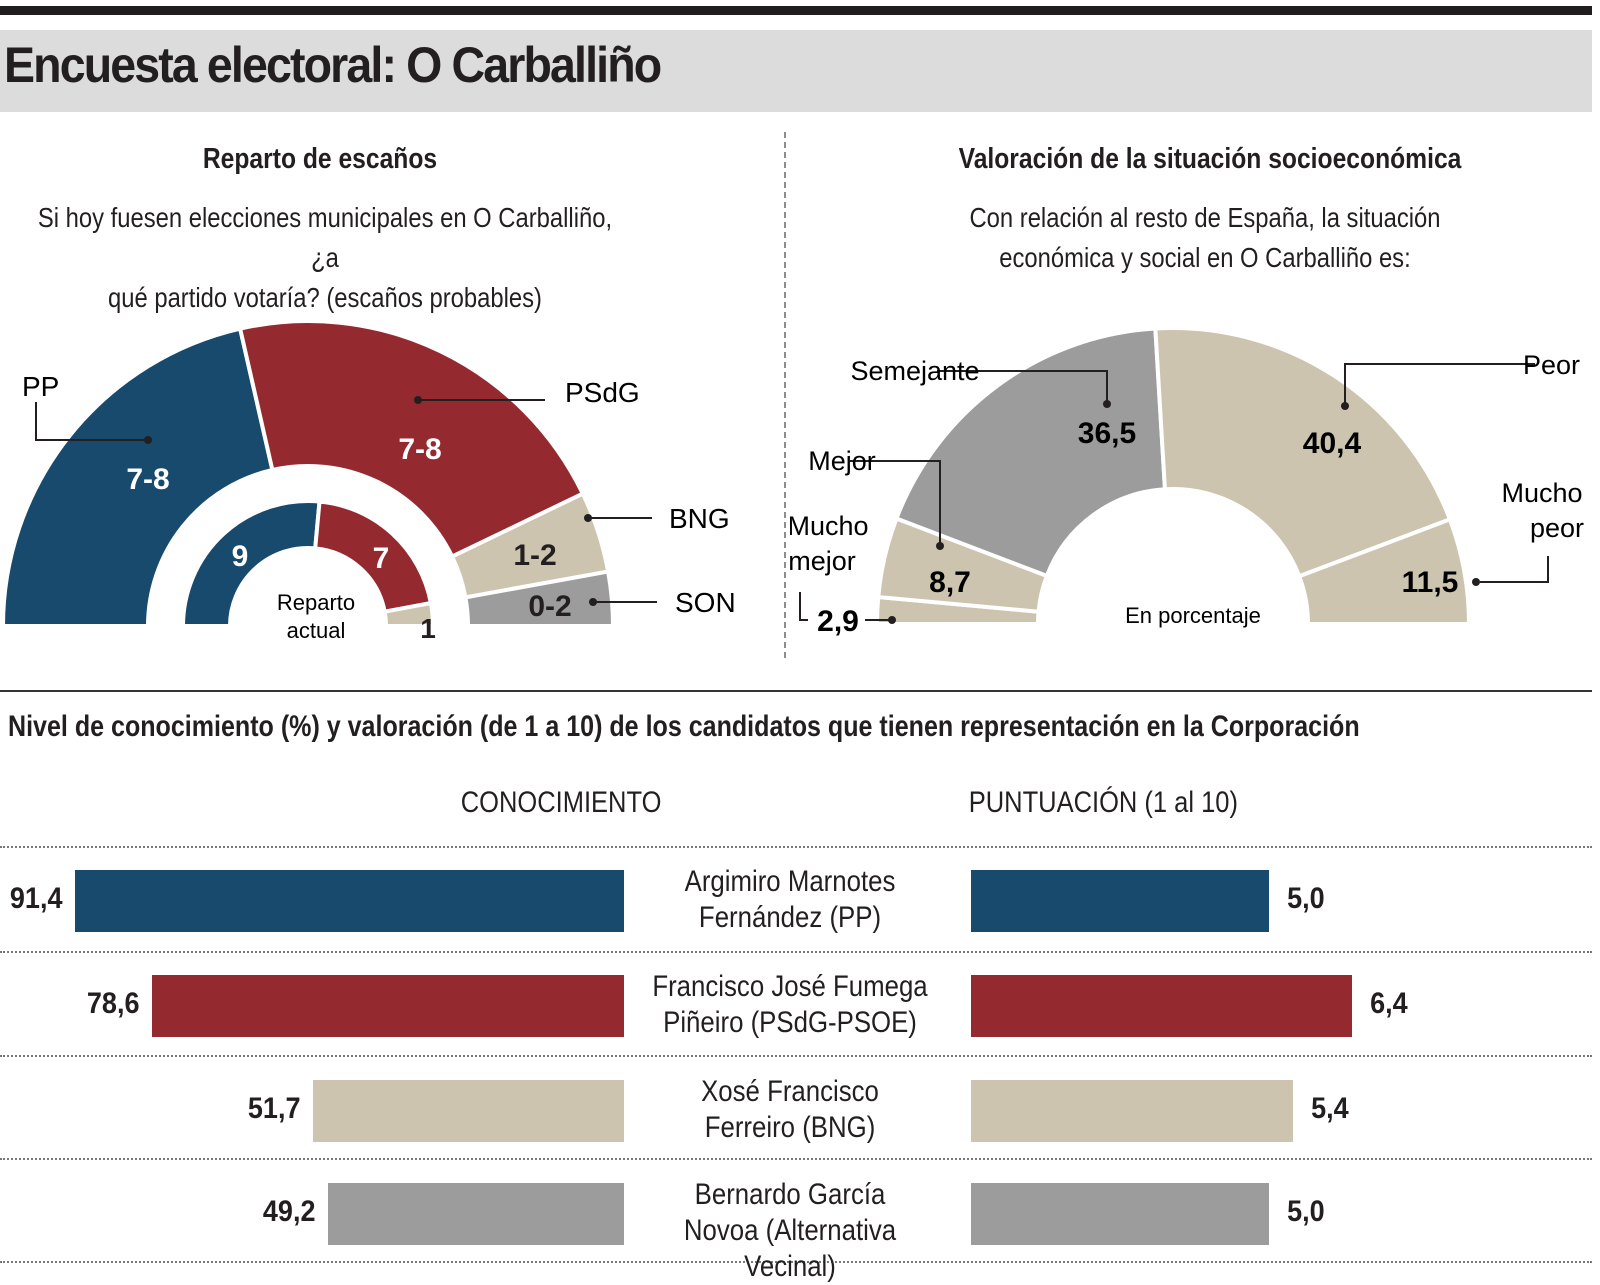 The width and height of the screenshot is (1600, 1285). What do you see at coordinates (316, 602) in the screenshot?
I see `center-label-reparto: Reparto` at bounding box center [316, 602].